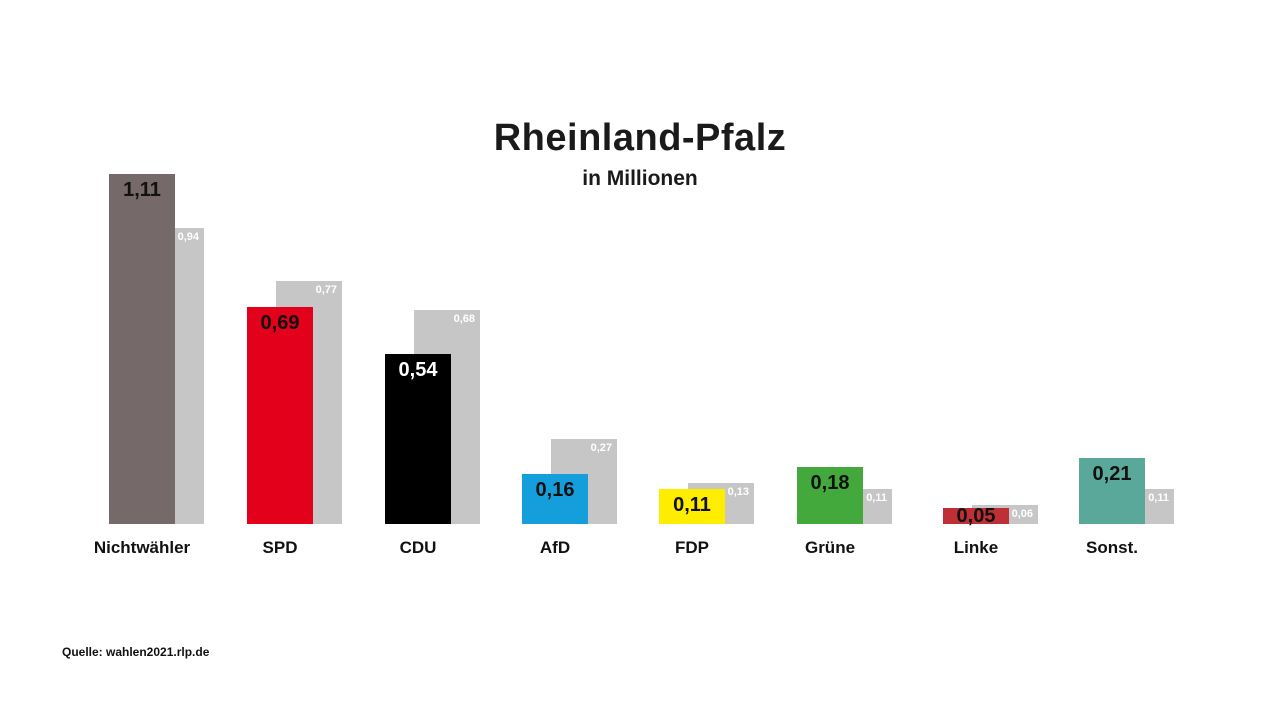  What do you see at coordinates (280, 547) in the screenshot?
I see `category-label: SPD` at bounding box center [280, 547].